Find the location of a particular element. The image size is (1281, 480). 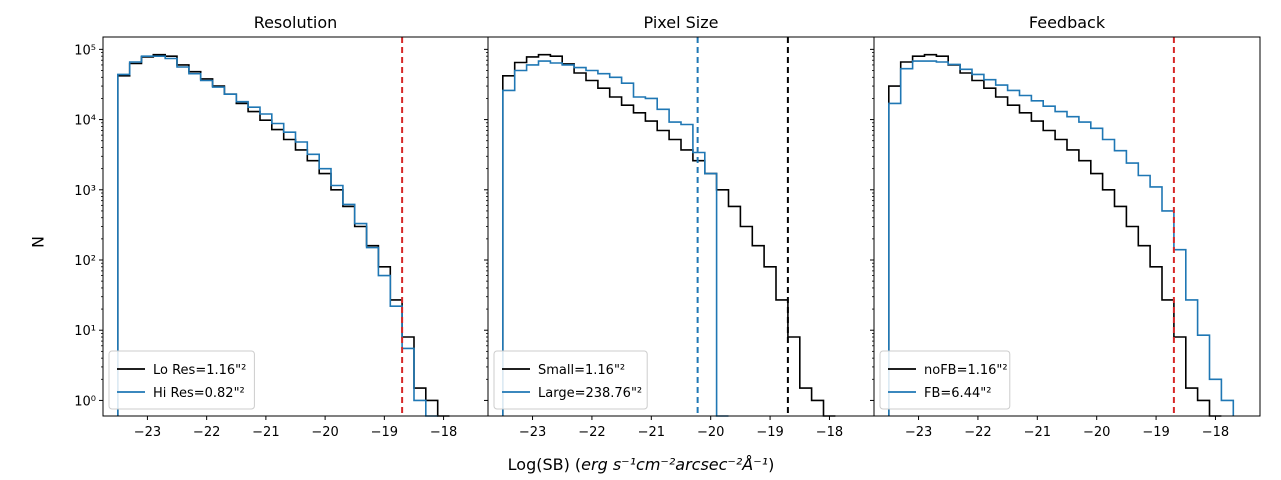

y-tick-label: 10⁵ is located at coordinates (85, 50).